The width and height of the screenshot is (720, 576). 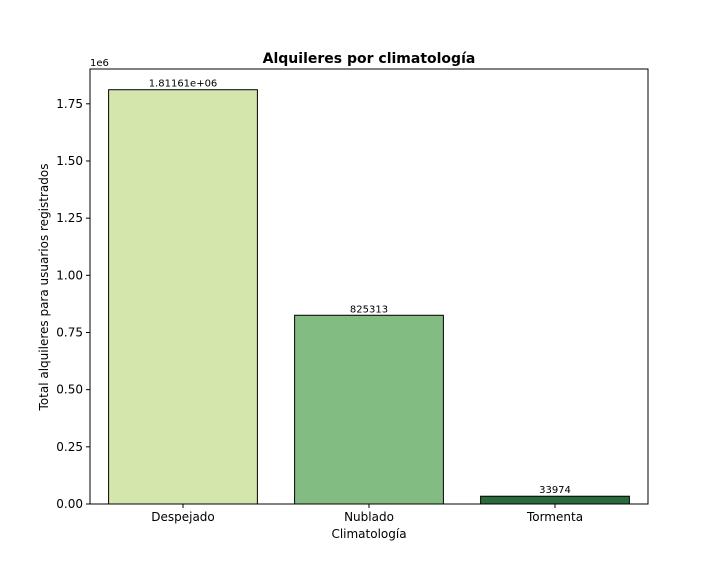 I want to click on chart-title: Alquileres por climatología, so click(x=369, y=59).